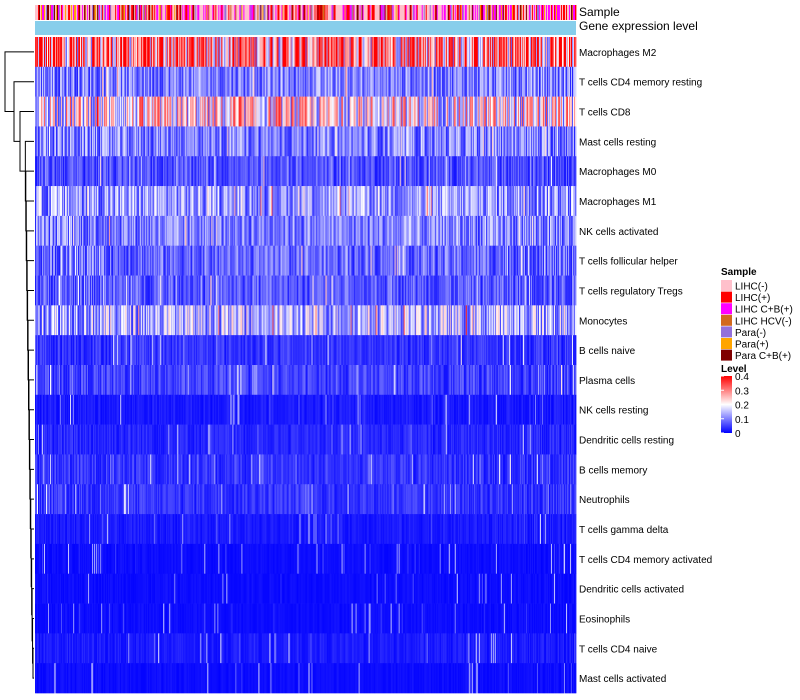 The image size is (800, 700). Describe the element at coordinates (306, 81) in the screenshot. I see `heatmap-row` at that location.